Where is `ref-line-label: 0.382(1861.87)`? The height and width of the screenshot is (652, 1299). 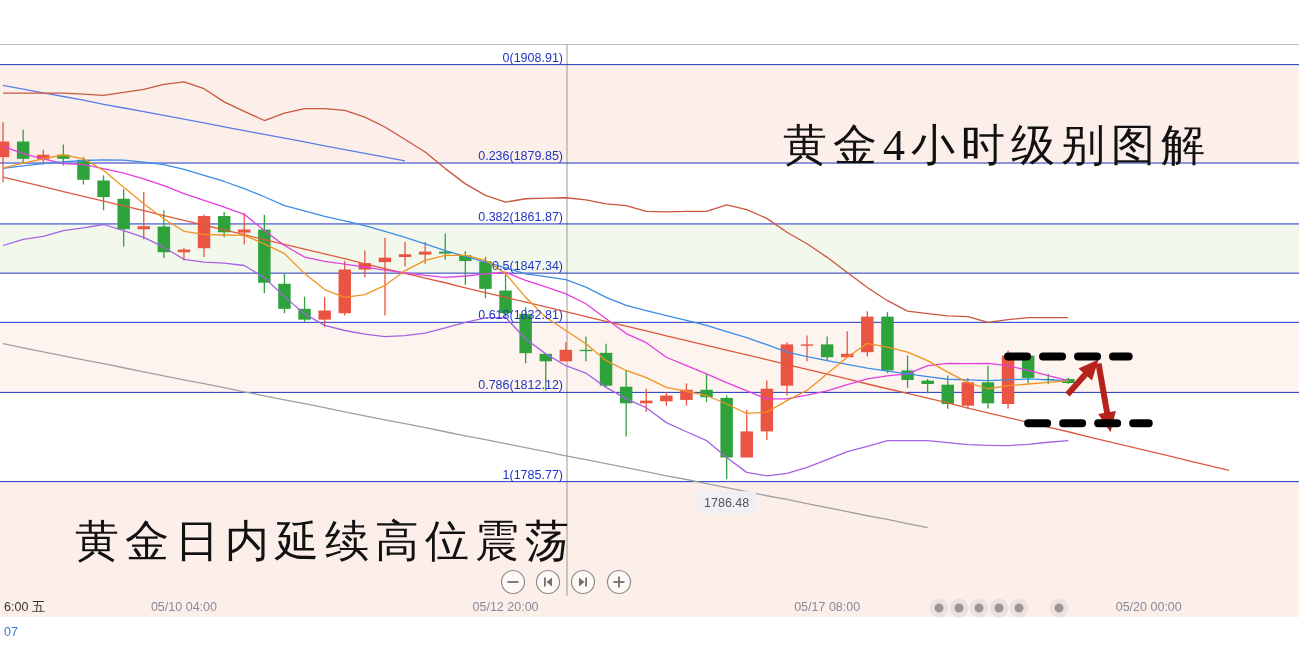 ref-line-label: 0.382(1861.87) is located at coordinates (520, 216).